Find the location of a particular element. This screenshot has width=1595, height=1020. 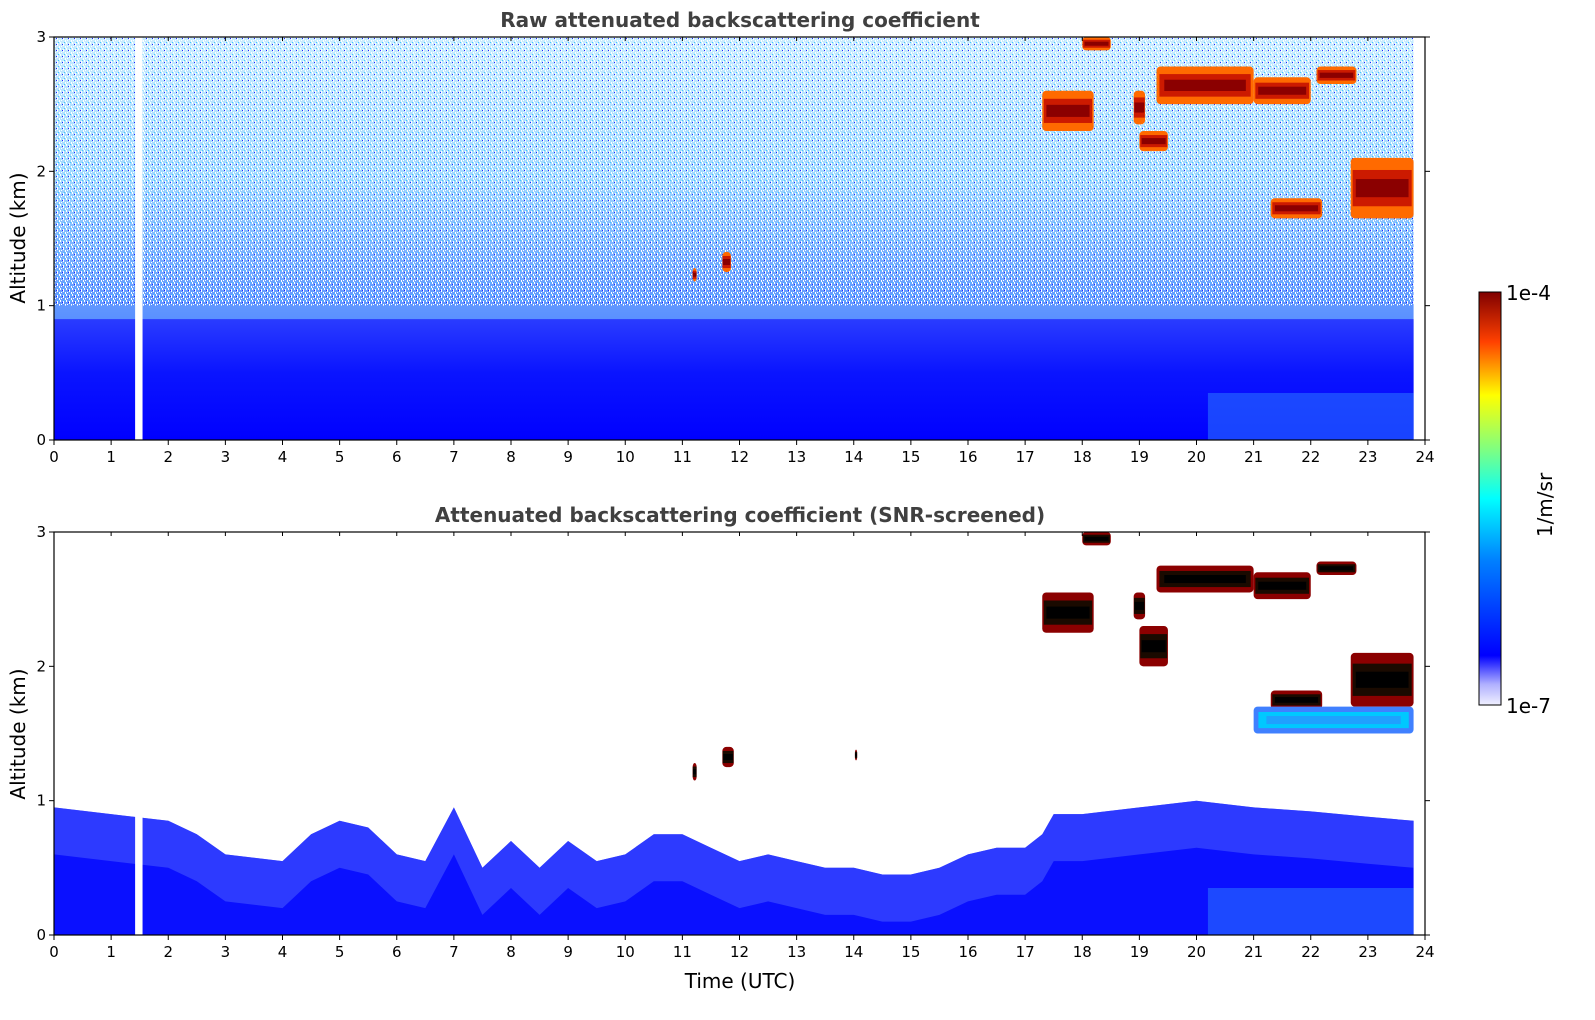

panel1-surface-layer is located at coordinates (734, 379).